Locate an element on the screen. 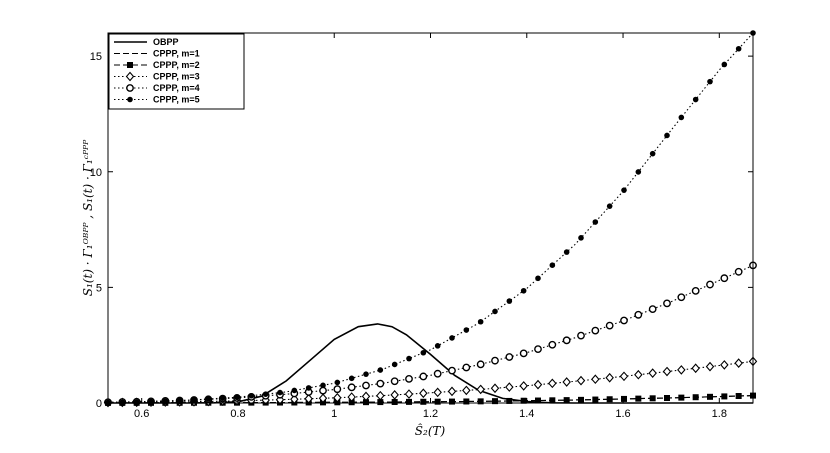 Image resolution: width=830 pixels, height=453 pixels. x-tick-label: 1.8 is located at coordinates (719, 414).